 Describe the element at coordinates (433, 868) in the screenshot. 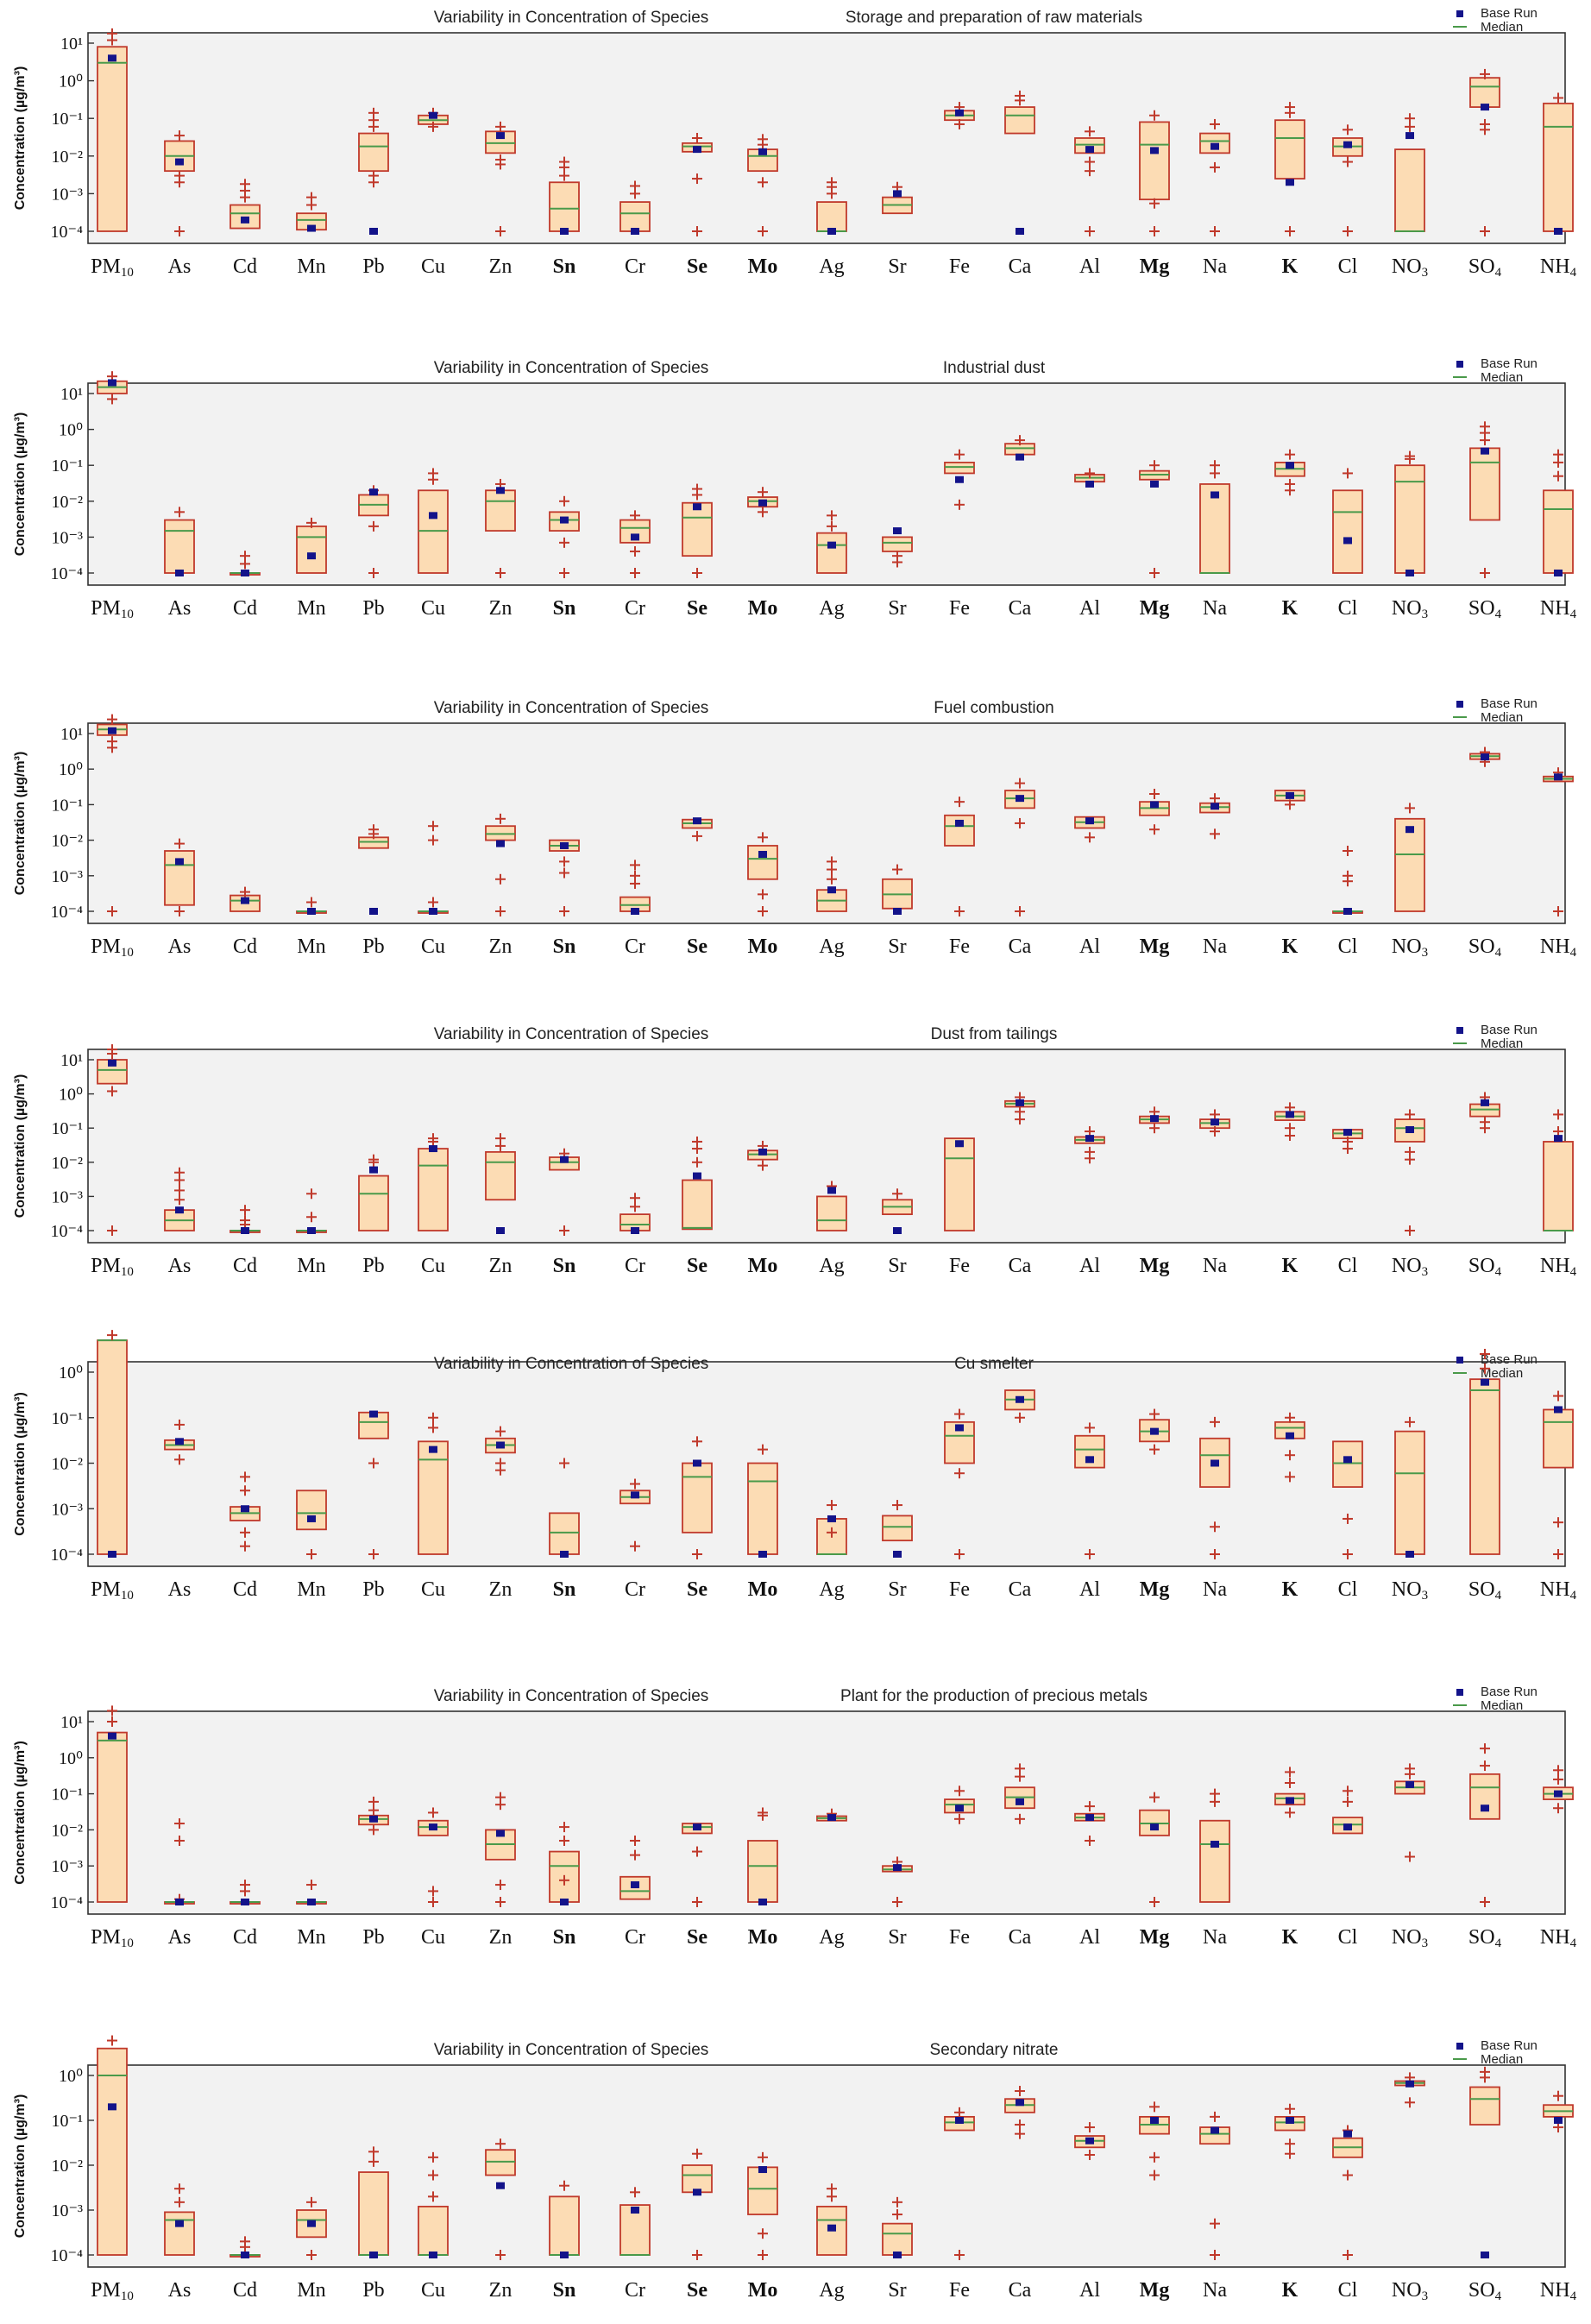

I see `box-cu` at that location.